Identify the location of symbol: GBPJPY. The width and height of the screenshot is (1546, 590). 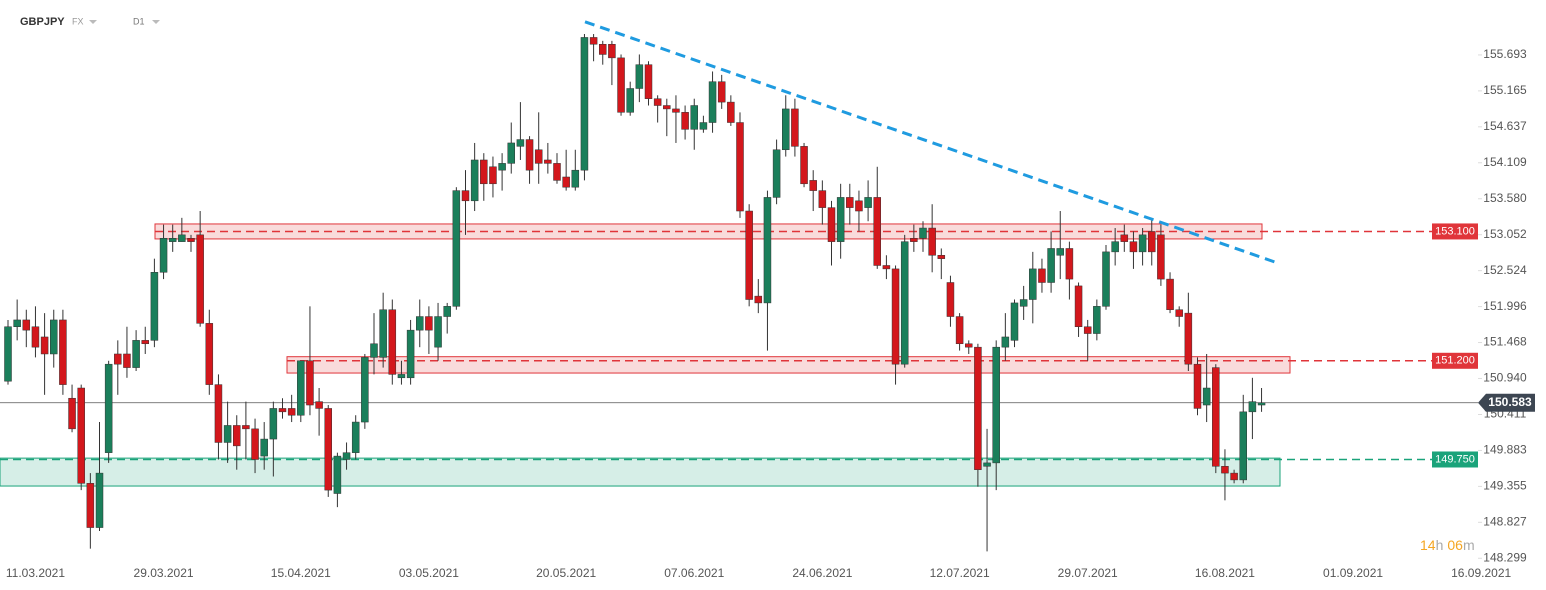
(42, 22).